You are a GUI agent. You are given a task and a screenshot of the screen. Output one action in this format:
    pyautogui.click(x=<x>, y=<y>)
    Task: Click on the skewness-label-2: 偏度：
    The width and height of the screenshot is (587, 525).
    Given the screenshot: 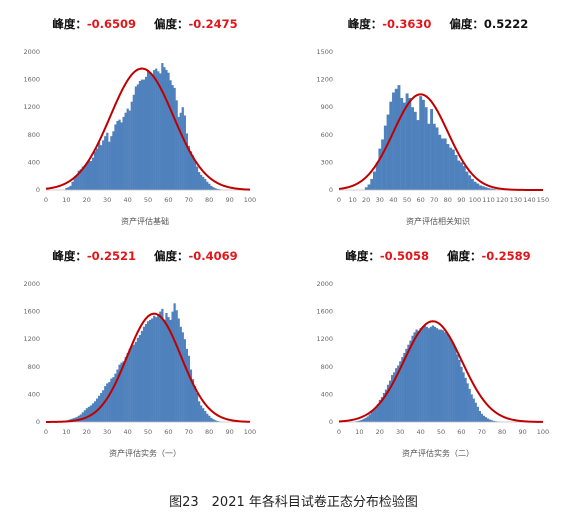 What is the action you would take?
    pyautogui.click(x=466, y=24)
    